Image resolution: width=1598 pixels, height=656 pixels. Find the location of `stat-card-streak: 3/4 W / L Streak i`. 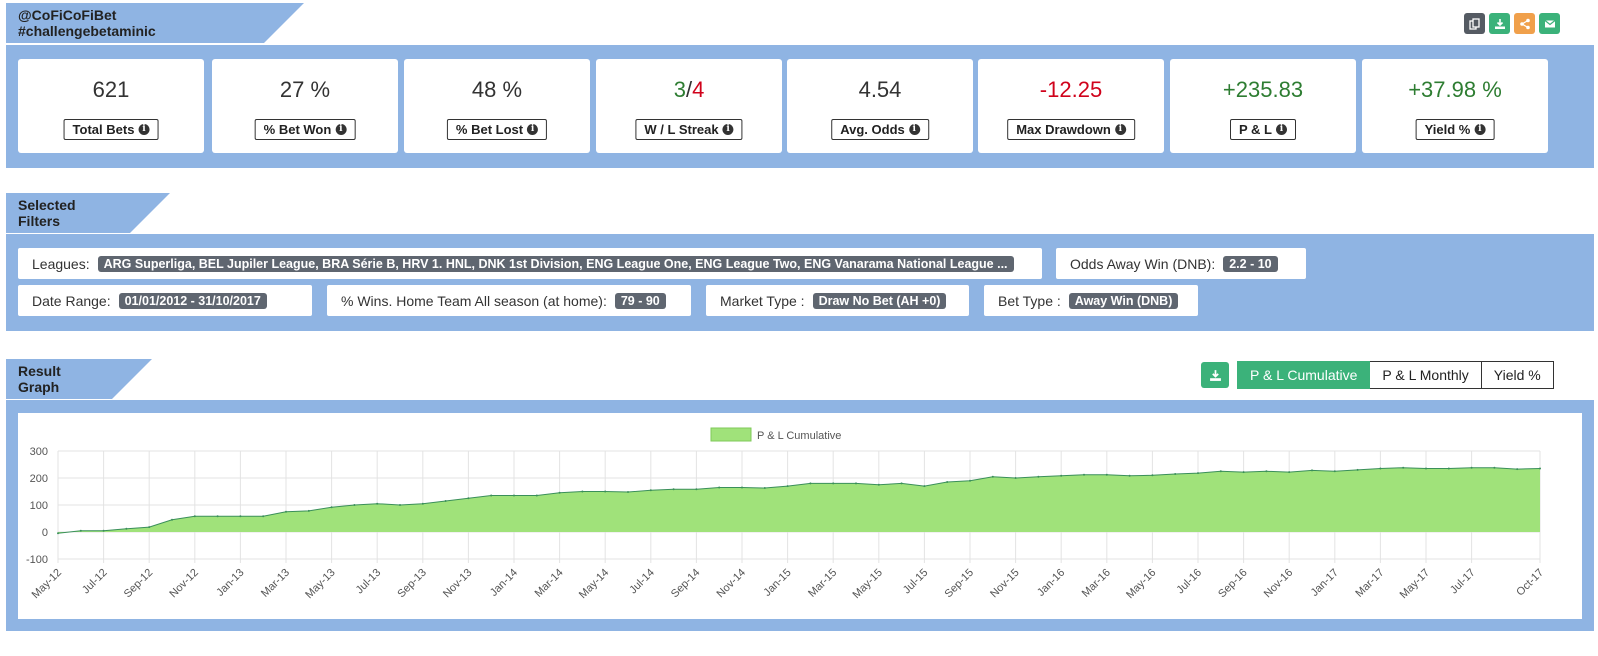

stat-card-streak: 3/4 W / L Streak i is located at coordinates (689, 106).